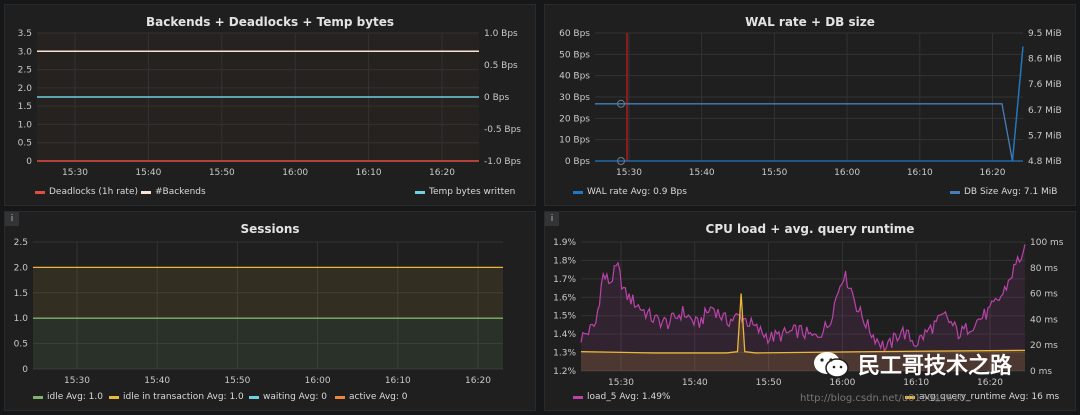 The width and height of the screenshot is (1080, 415). Describe the element at coordinates (989, 397) in the screenshot. I see `legend-label: avg_query_runtime Avg: 16 ms` at that location.